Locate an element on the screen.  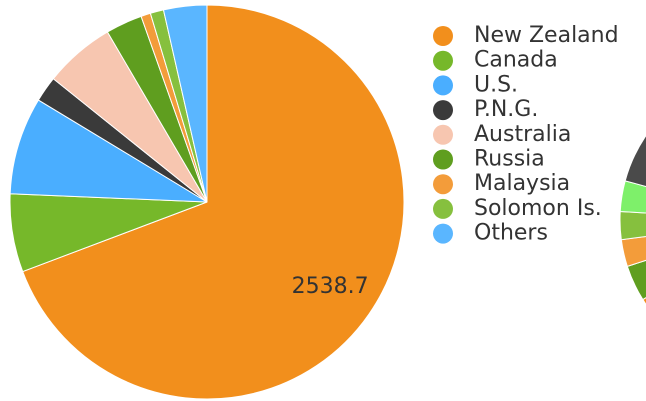
data-label: 2538.7 is located at coordinates (330, 286).